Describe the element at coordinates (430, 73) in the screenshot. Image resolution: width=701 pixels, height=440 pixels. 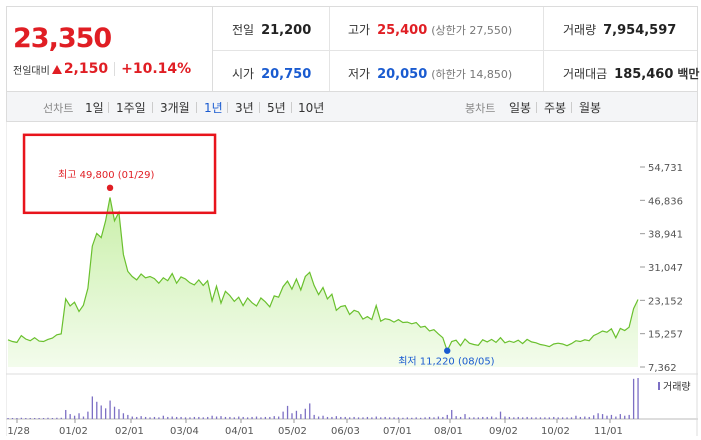
I see `stat-low: 저가 20,050 (하한가 14,850)` at that location.